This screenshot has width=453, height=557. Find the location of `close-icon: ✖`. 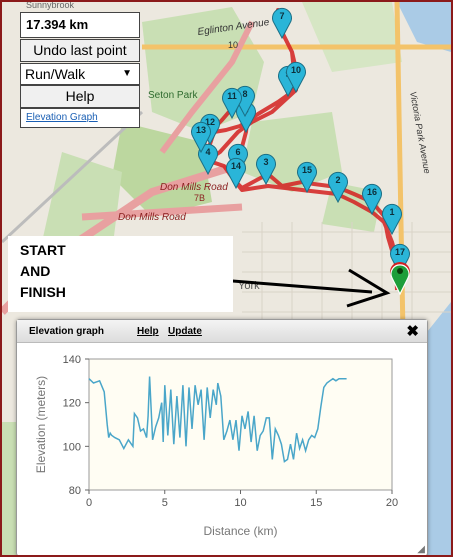

close-icon: ✖ is located at coordinates (412, 331).